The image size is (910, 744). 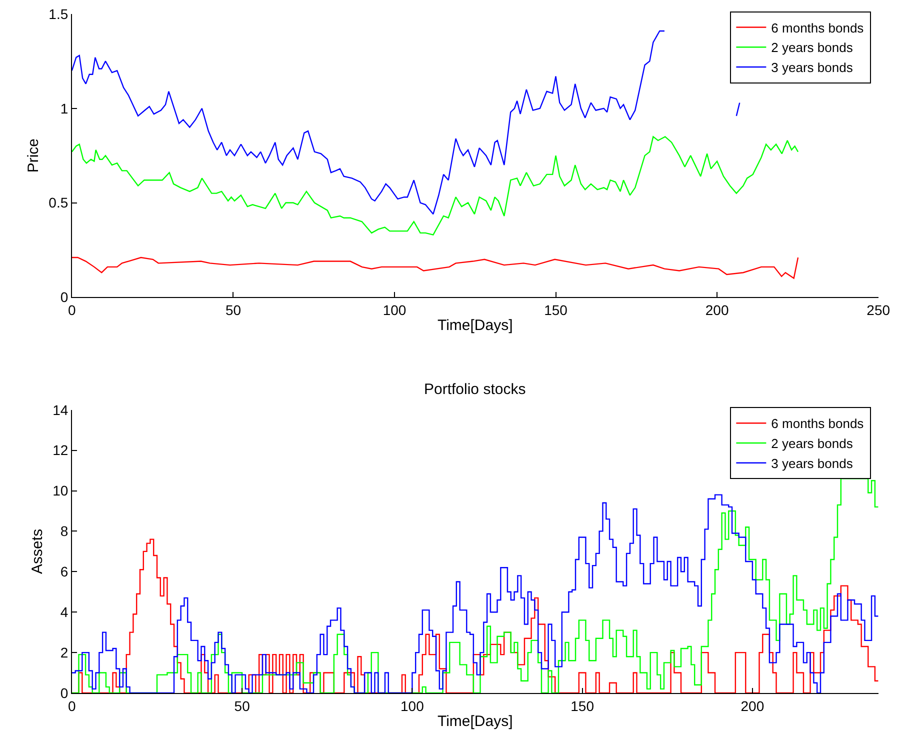 What do you see at coordinates (64, 572) in the screenshot?
I see `y-tick-label: 6` at bounding box center [64, 572].